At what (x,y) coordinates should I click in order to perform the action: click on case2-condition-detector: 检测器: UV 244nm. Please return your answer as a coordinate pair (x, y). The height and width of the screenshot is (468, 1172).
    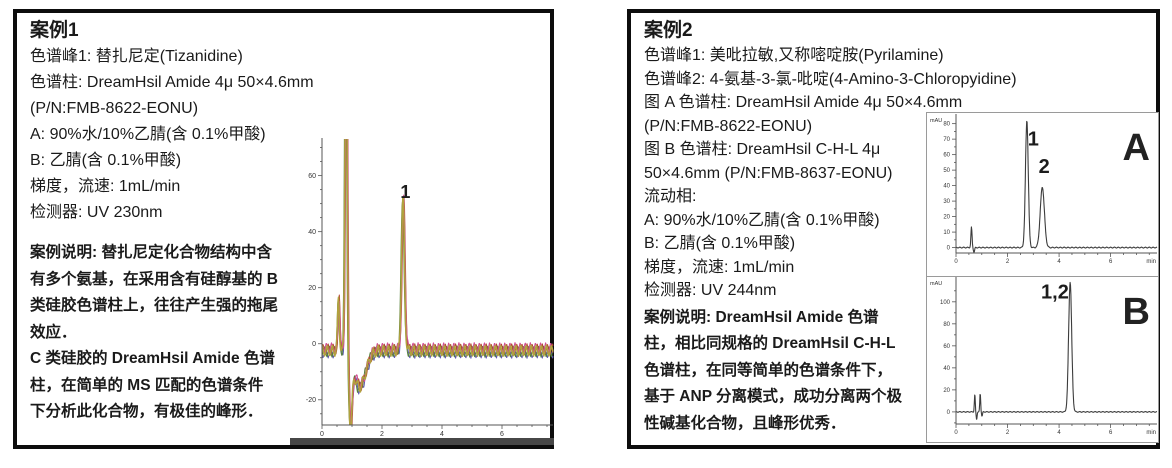
    Looking at the image, I should click on (710, 290).